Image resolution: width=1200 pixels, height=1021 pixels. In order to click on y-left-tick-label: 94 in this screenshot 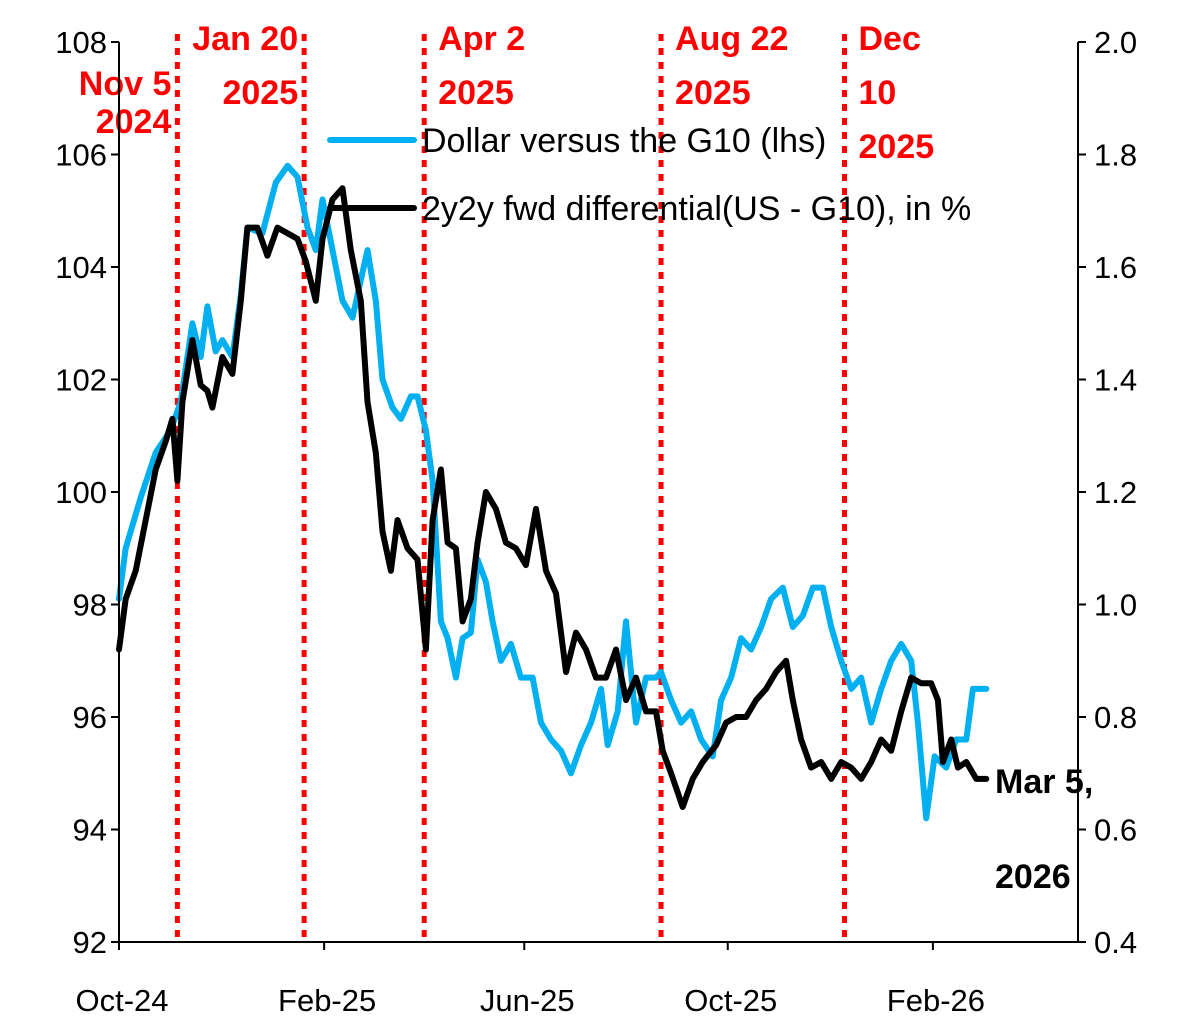, I will do `click(90, 830)`.